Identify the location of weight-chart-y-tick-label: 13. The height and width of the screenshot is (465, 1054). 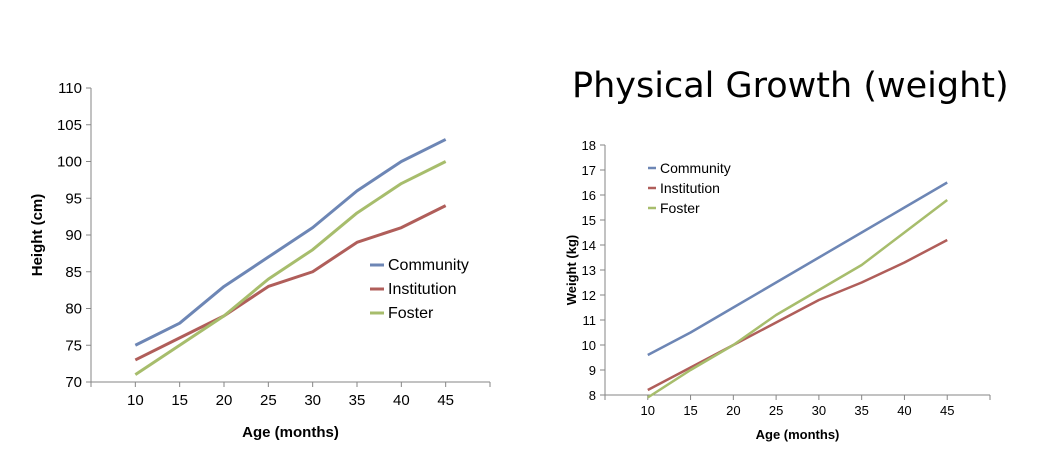
(589, 270).